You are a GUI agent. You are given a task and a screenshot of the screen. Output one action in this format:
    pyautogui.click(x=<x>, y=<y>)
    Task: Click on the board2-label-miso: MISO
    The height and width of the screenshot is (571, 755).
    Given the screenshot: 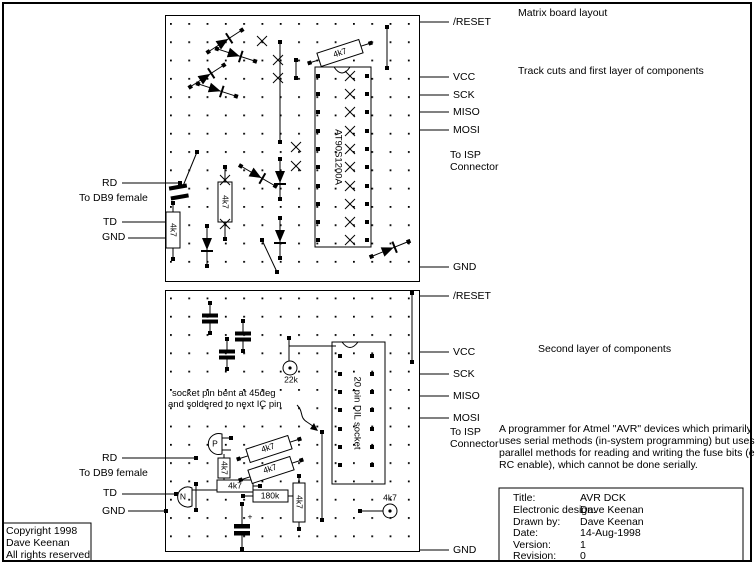 What is the action you would take?
    pyautogui.click(x=466, y=396)
    